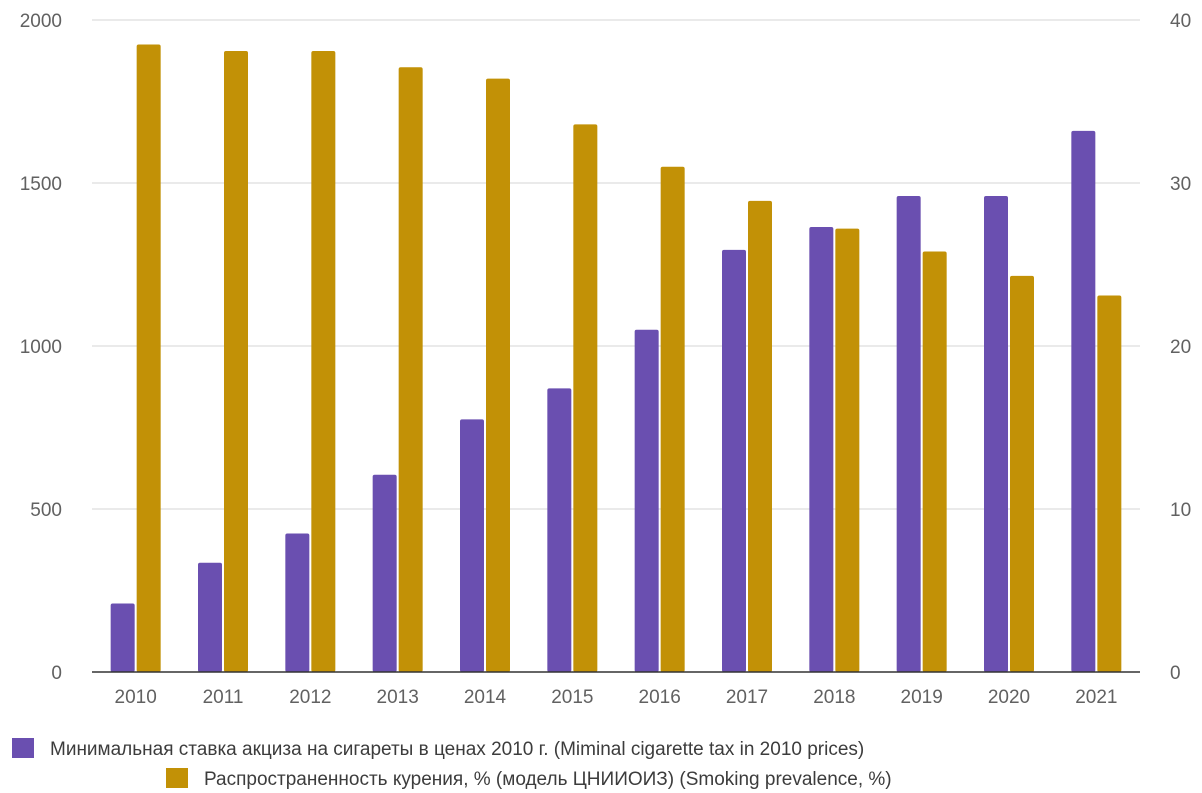 Image resolution: width=1202 pixels, height=793 pixels. I want to click on x-tick-label: 2014, so click(485, 697).